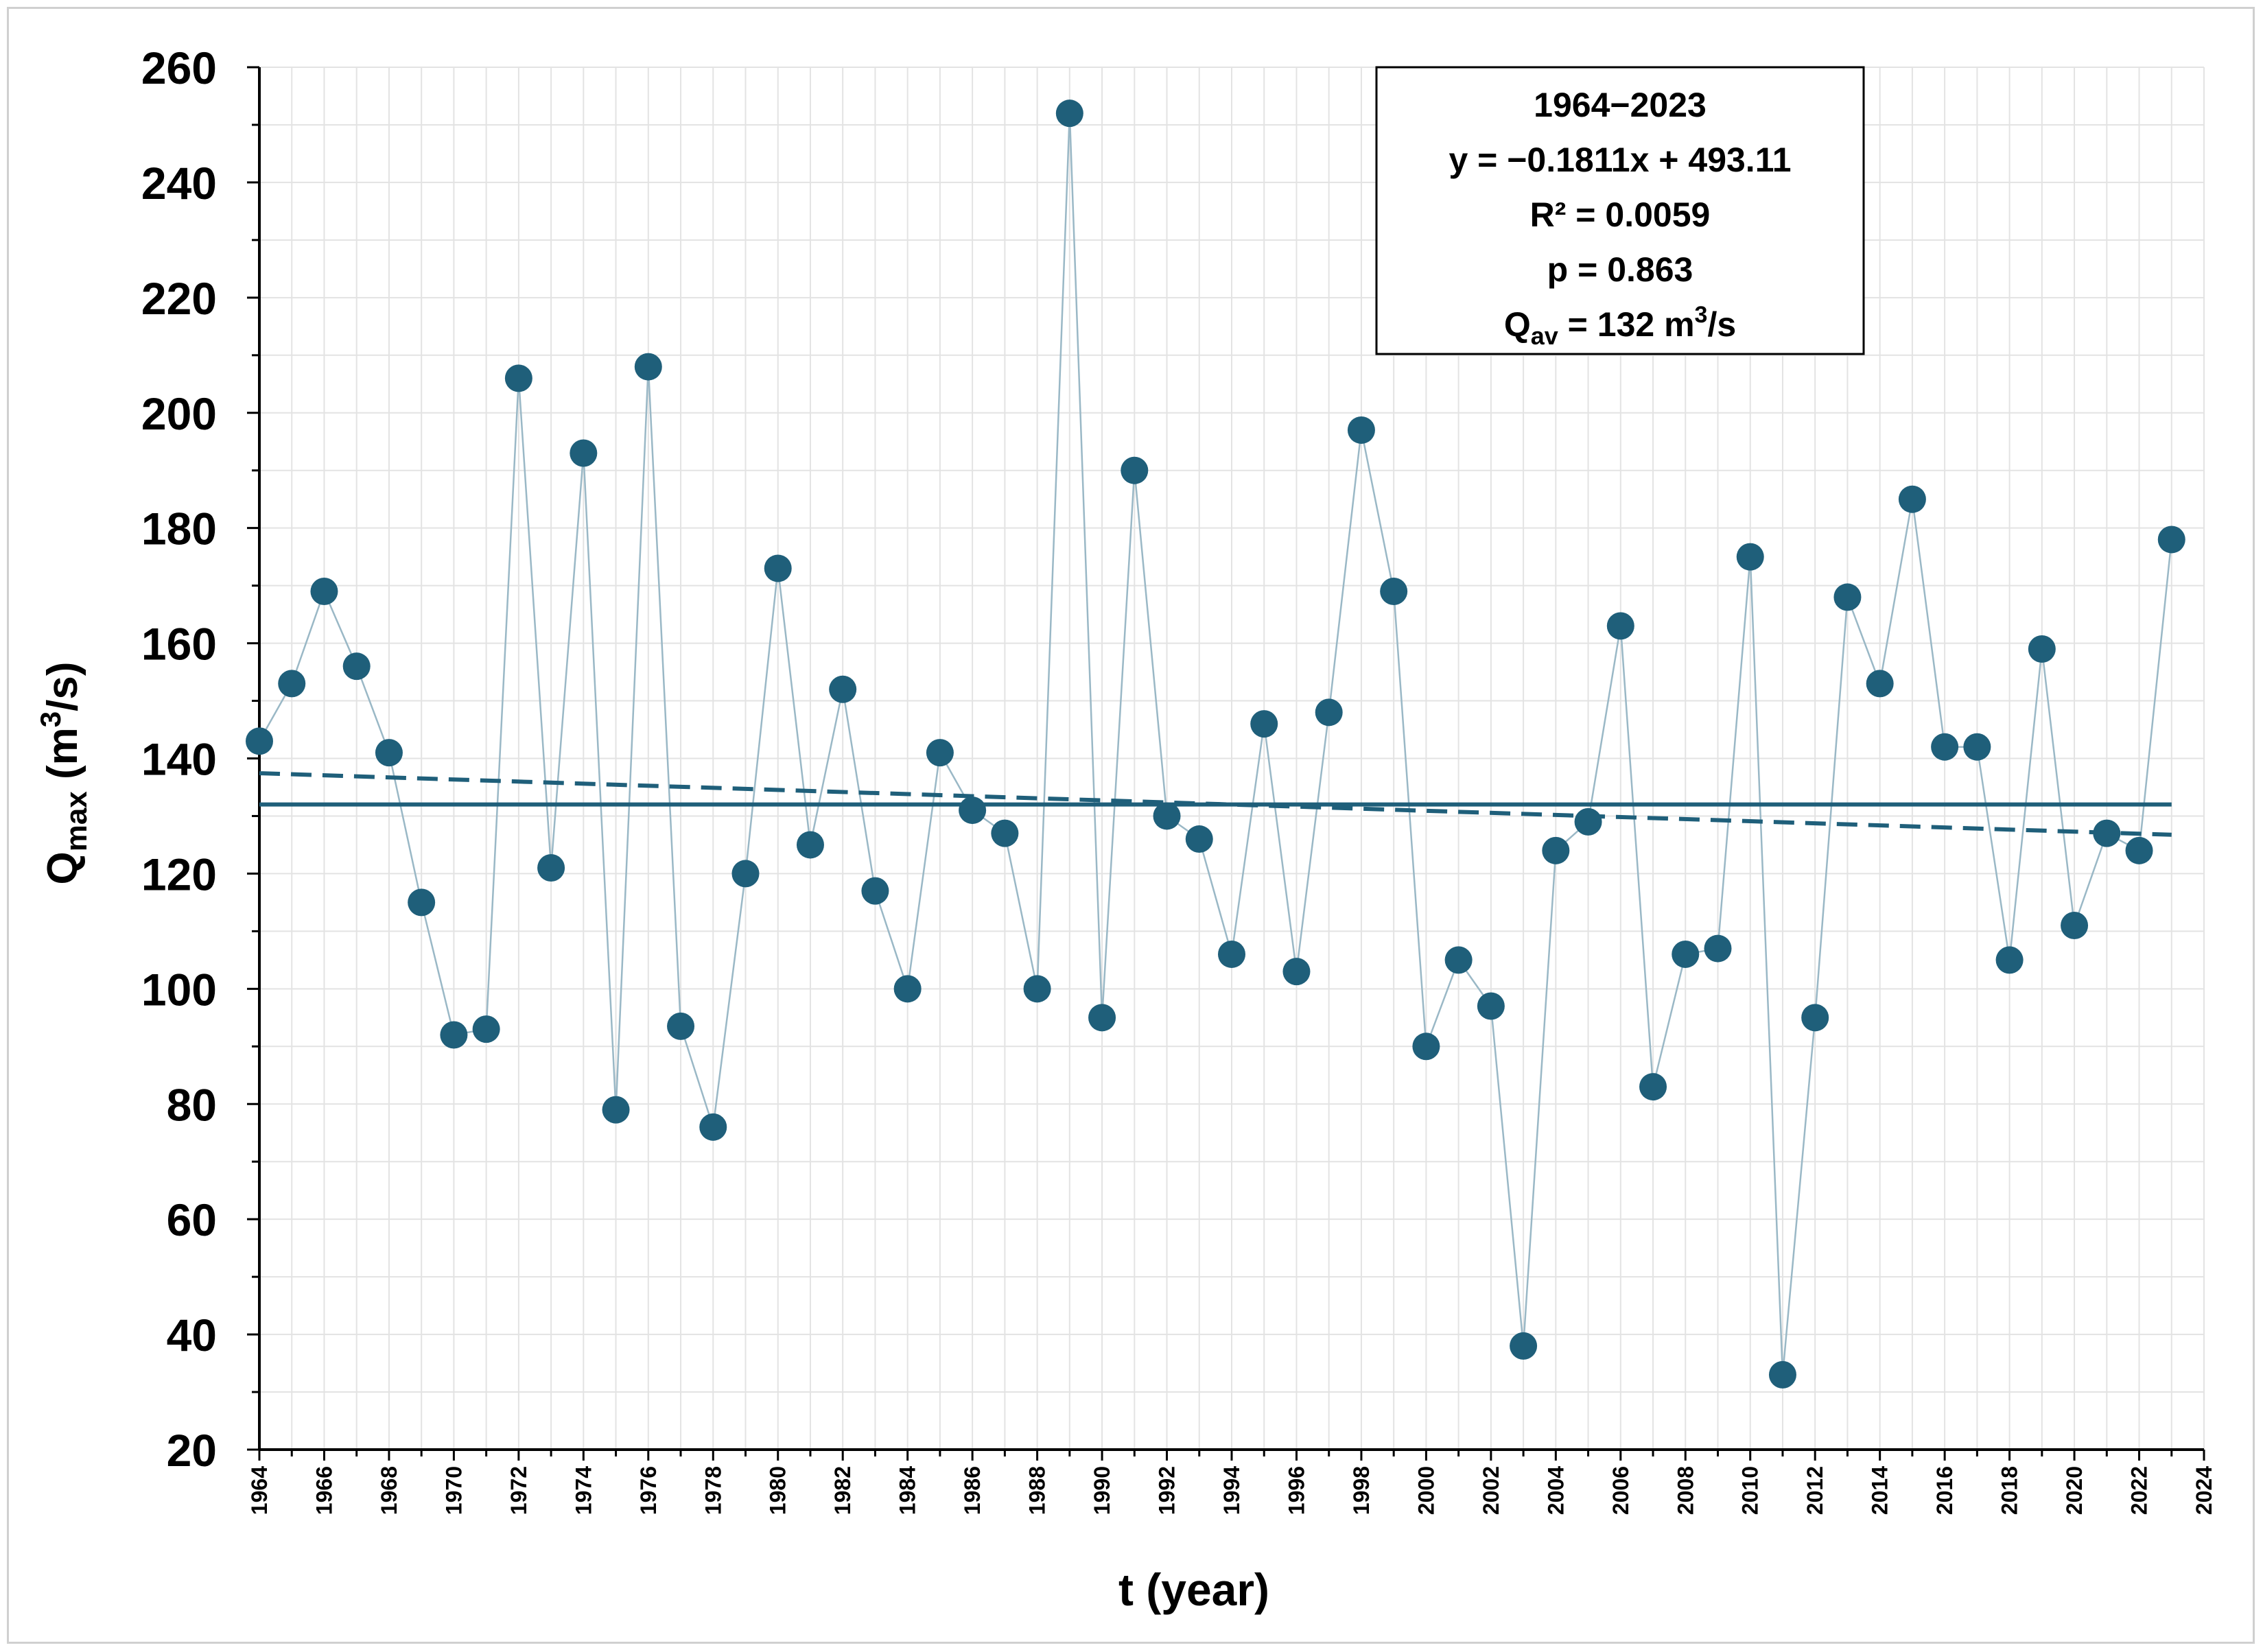 The image size is (2263, 1652). I want to click on x-tick-label: 2002, so click(1491, 1490).